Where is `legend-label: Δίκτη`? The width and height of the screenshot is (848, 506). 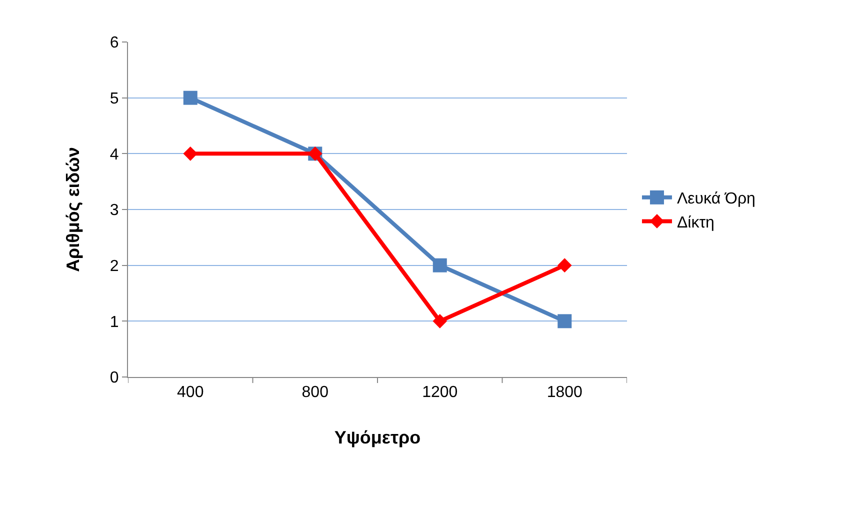 legend-label: Δίκτη is located at coordinates (695, 223).